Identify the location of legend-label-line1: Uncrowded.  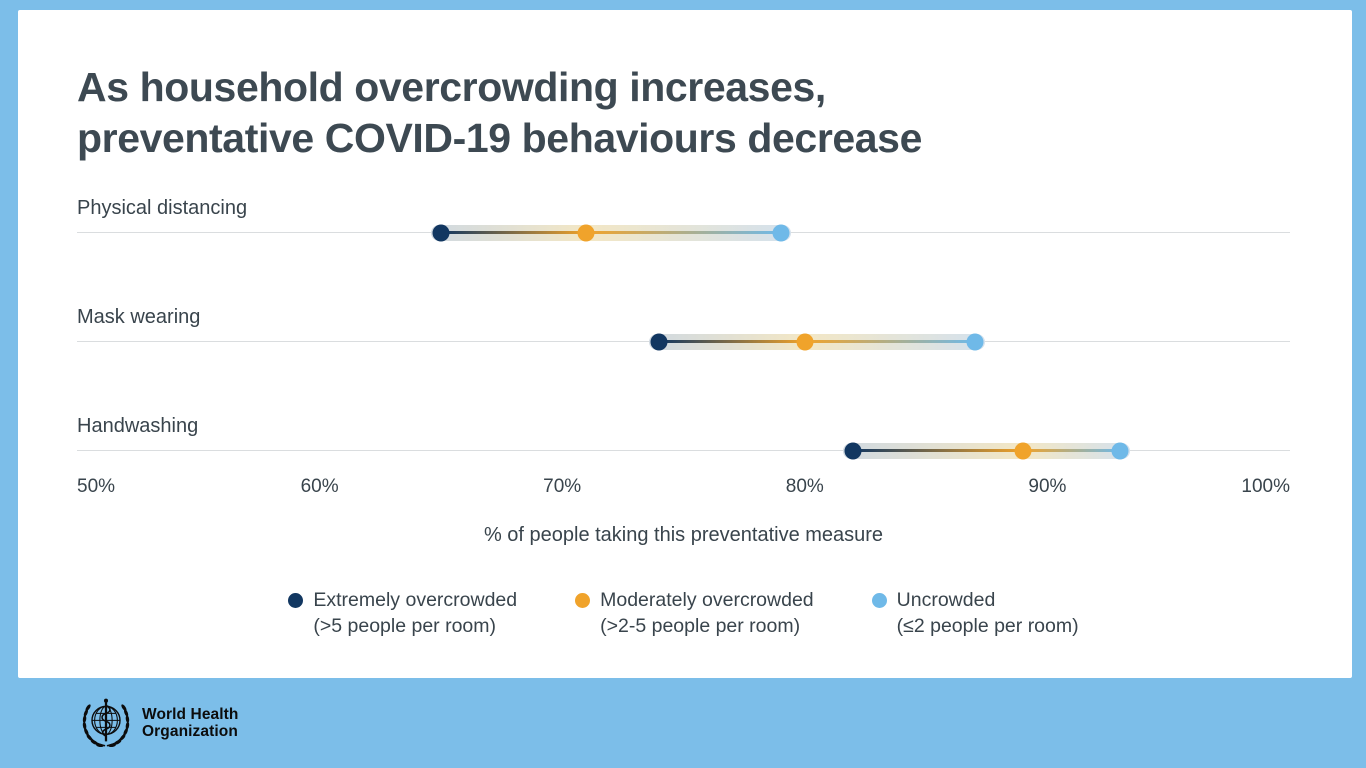
(946, 599).